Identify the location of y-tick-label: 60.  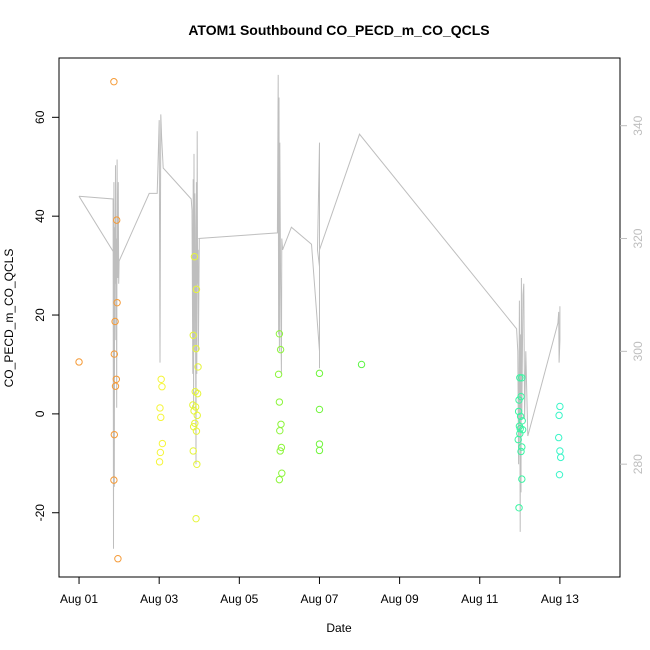
(40, 117).